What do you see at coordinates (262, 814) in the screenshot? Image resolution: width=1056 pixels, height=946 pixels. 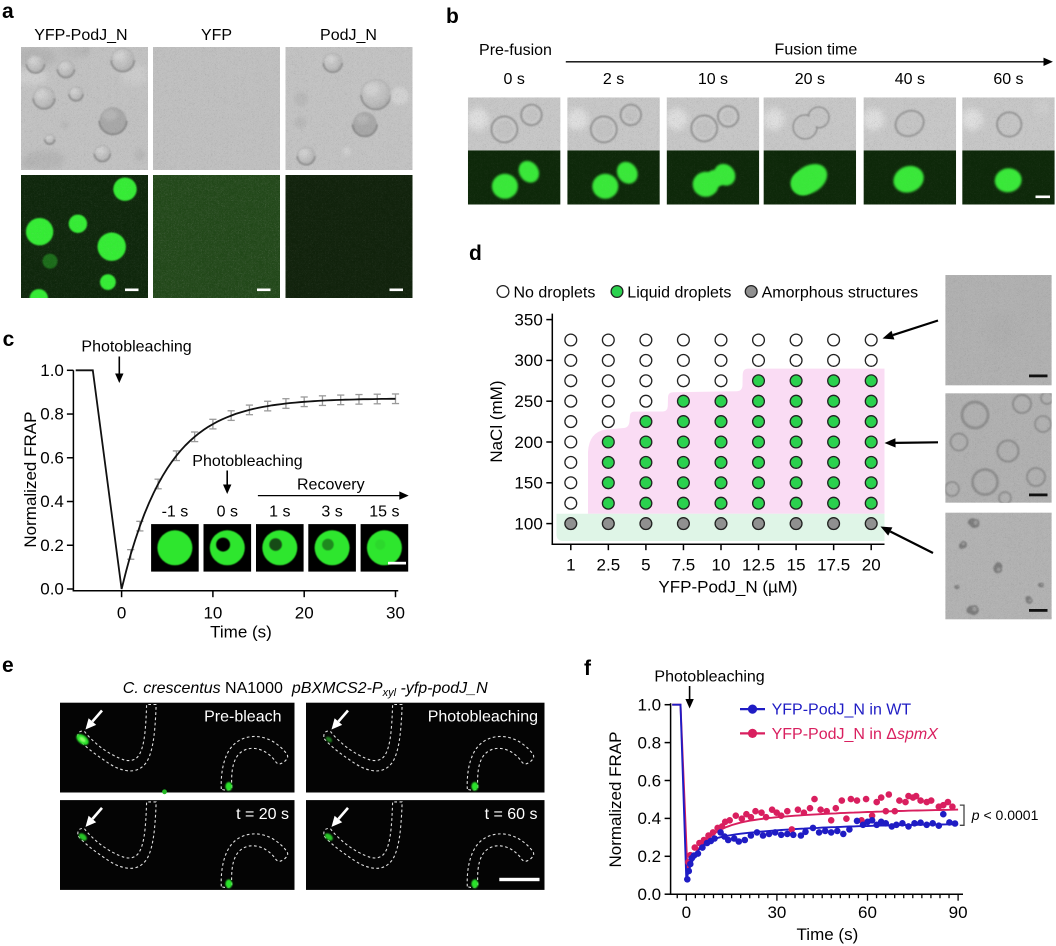 I see `svg-text: t = 20 s` at bounding box center [262, 814].